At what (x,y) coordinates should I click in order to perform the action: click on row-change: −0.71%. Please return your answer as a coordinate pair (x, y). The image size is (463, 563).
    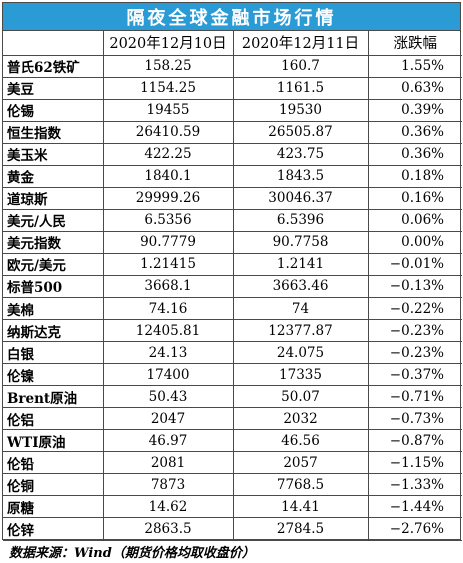
    Looking at the image, I should click on (415, 397).